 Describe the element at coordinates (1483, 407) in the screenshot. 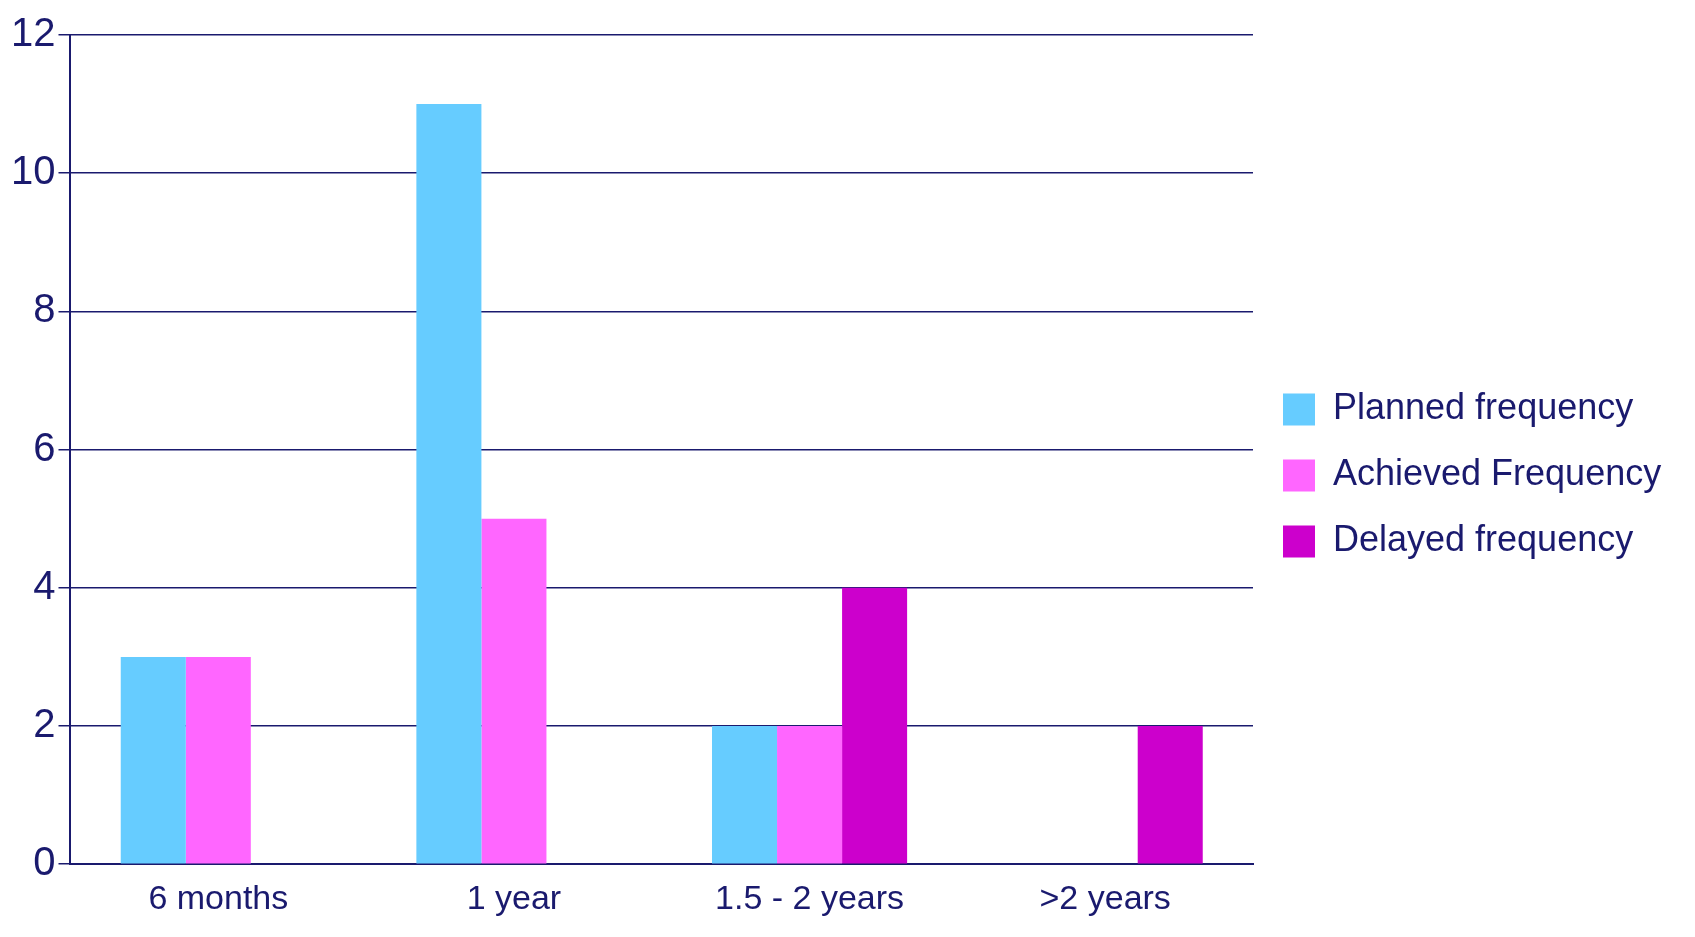

I see `legend-label: Planned frequency` at that location.